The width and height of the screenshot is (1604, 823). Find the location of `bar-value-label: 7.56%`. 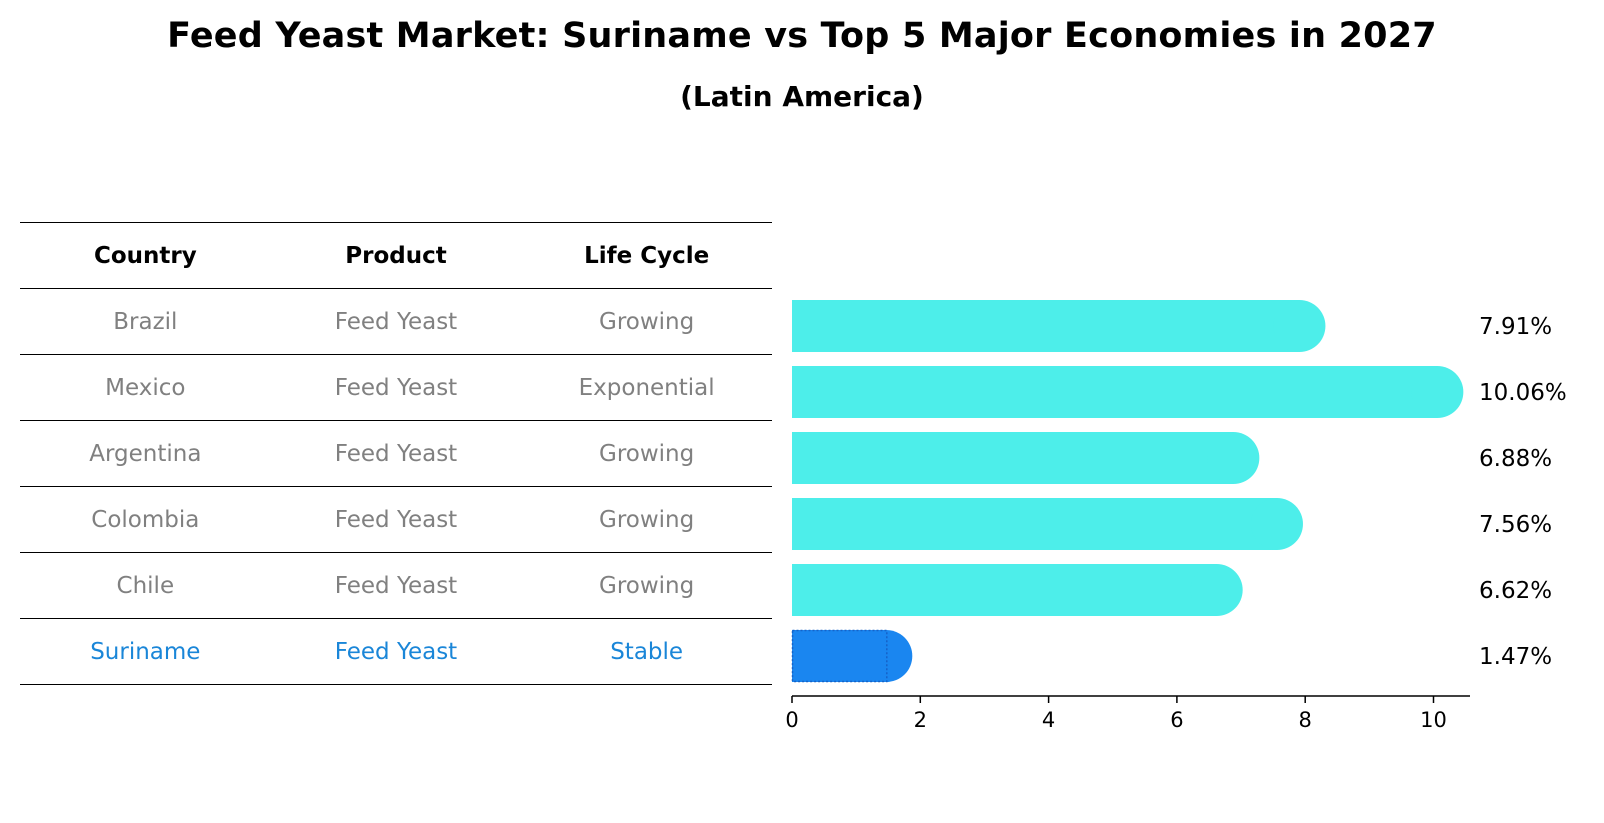

bar-value-label: 7.56% is located at coordinates (1515, 525).